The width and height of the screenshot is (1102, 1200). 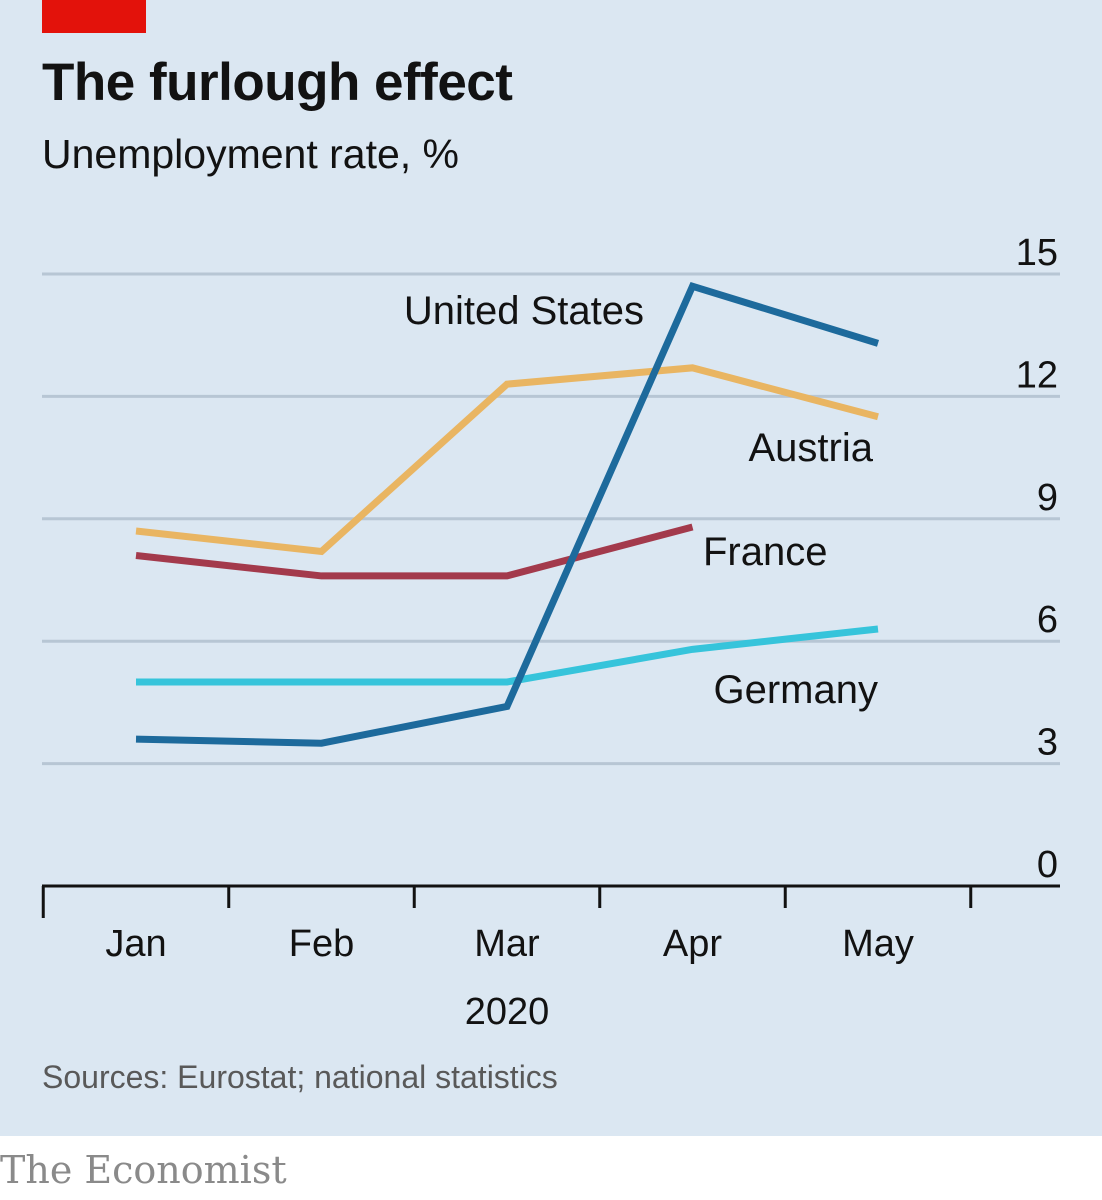 I want to click on x-tick-label: Mar, so click(x=507, y=944).